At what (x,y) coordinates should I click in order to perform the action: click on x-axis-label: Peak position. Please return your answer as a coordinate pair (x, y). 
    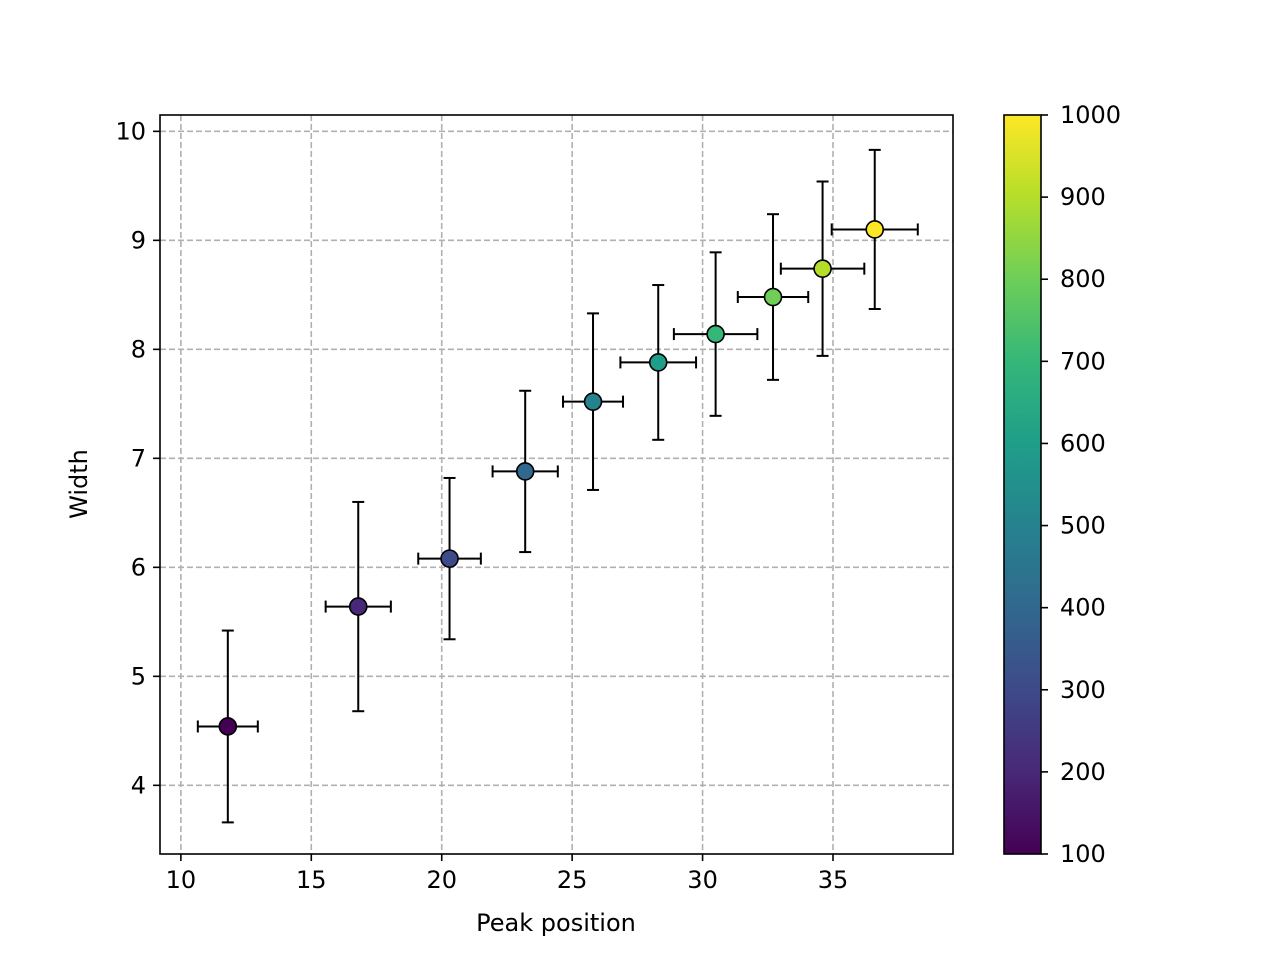
    Looking at the image, I should click on (556, 923).